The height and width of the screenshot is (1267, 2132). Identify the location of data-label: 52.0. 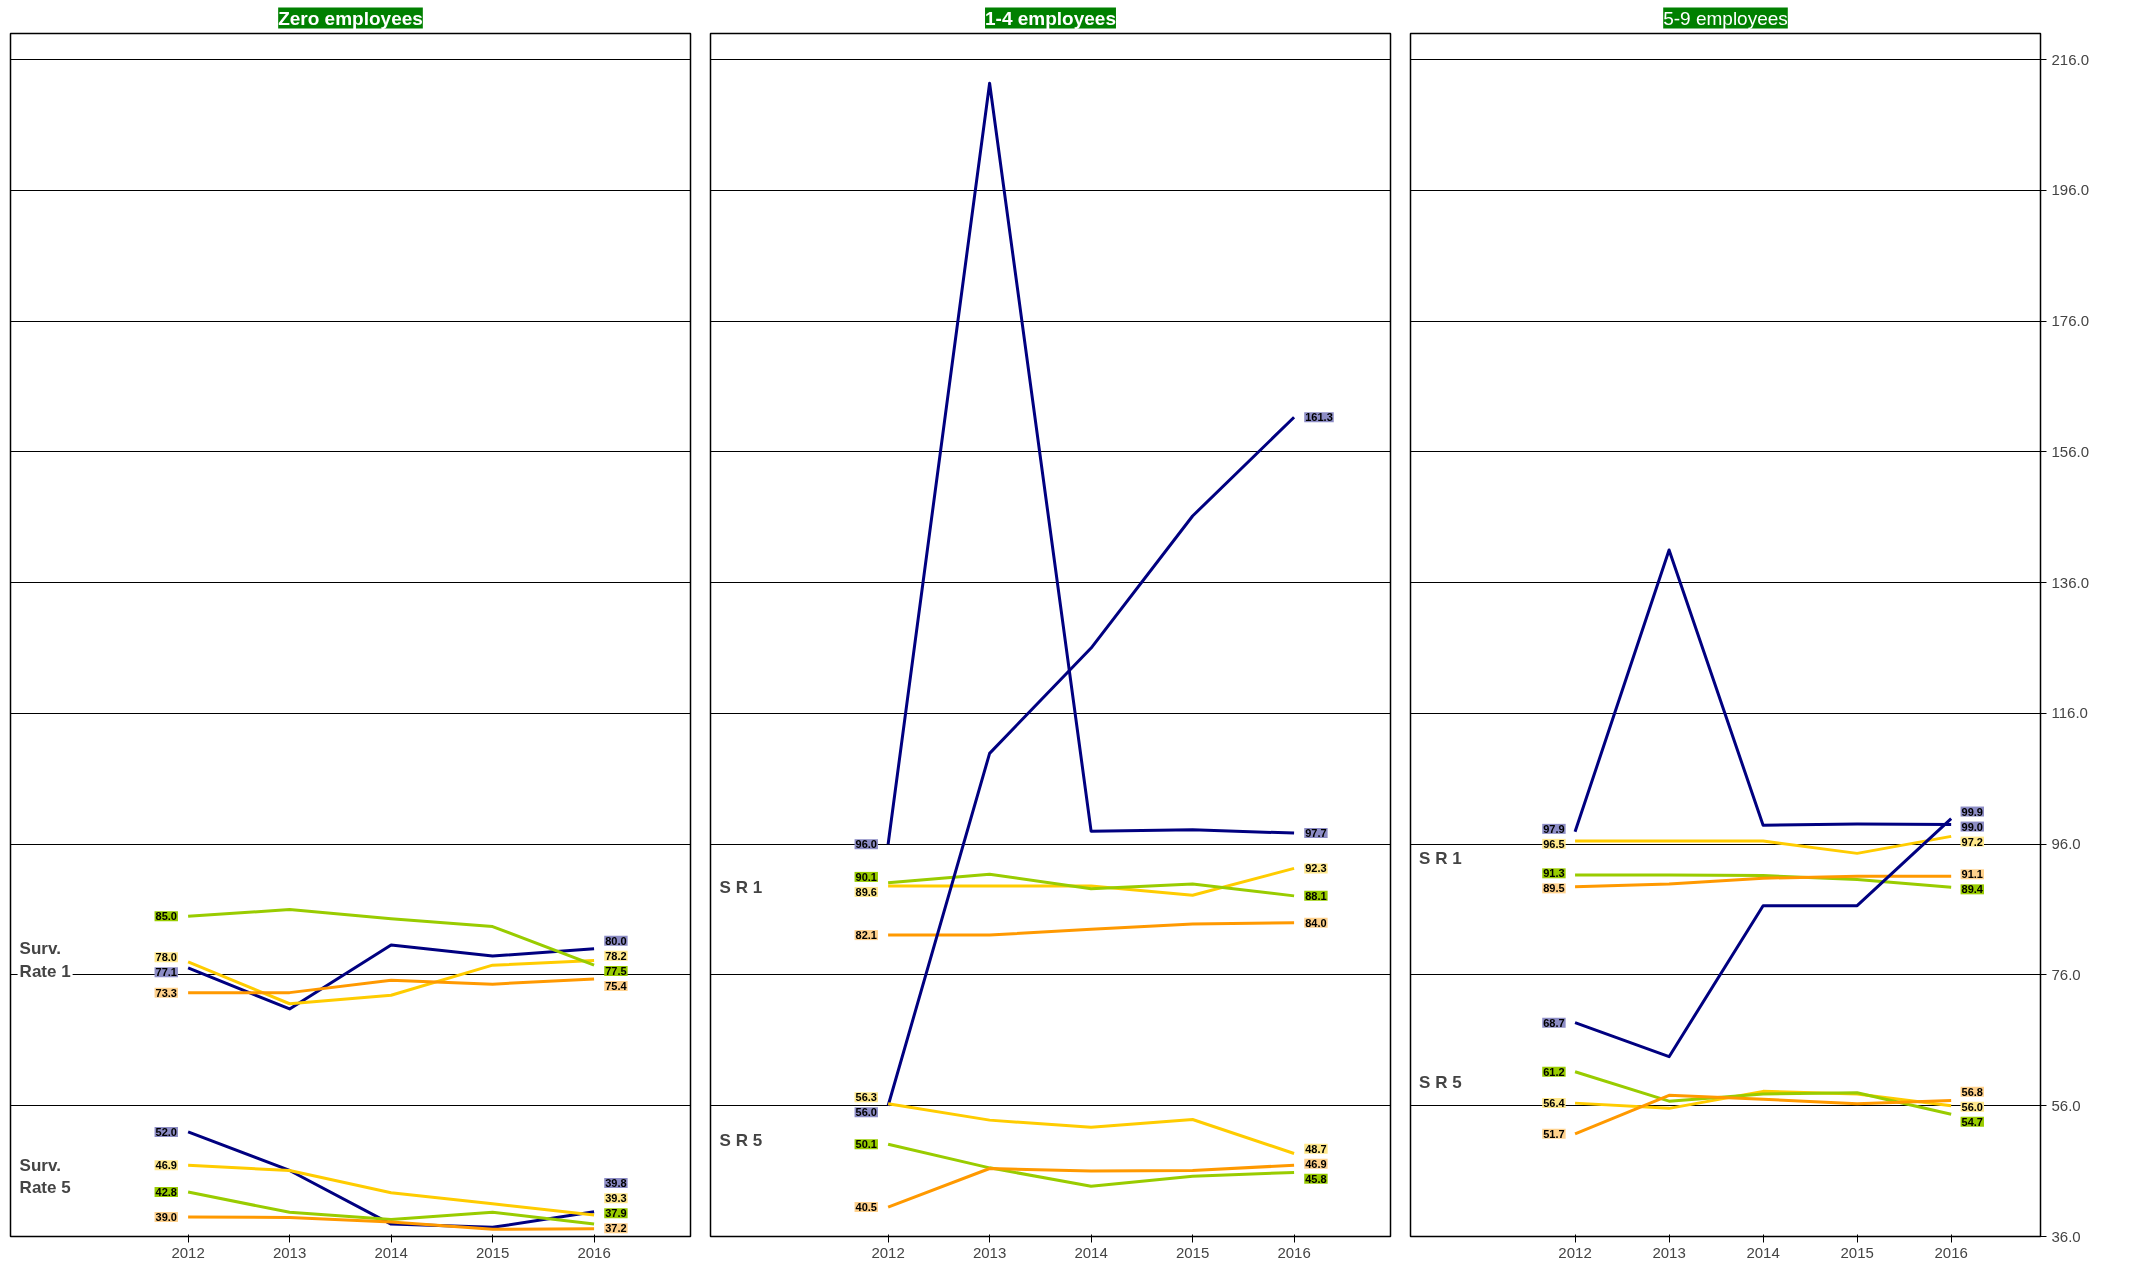
(166, 1131).